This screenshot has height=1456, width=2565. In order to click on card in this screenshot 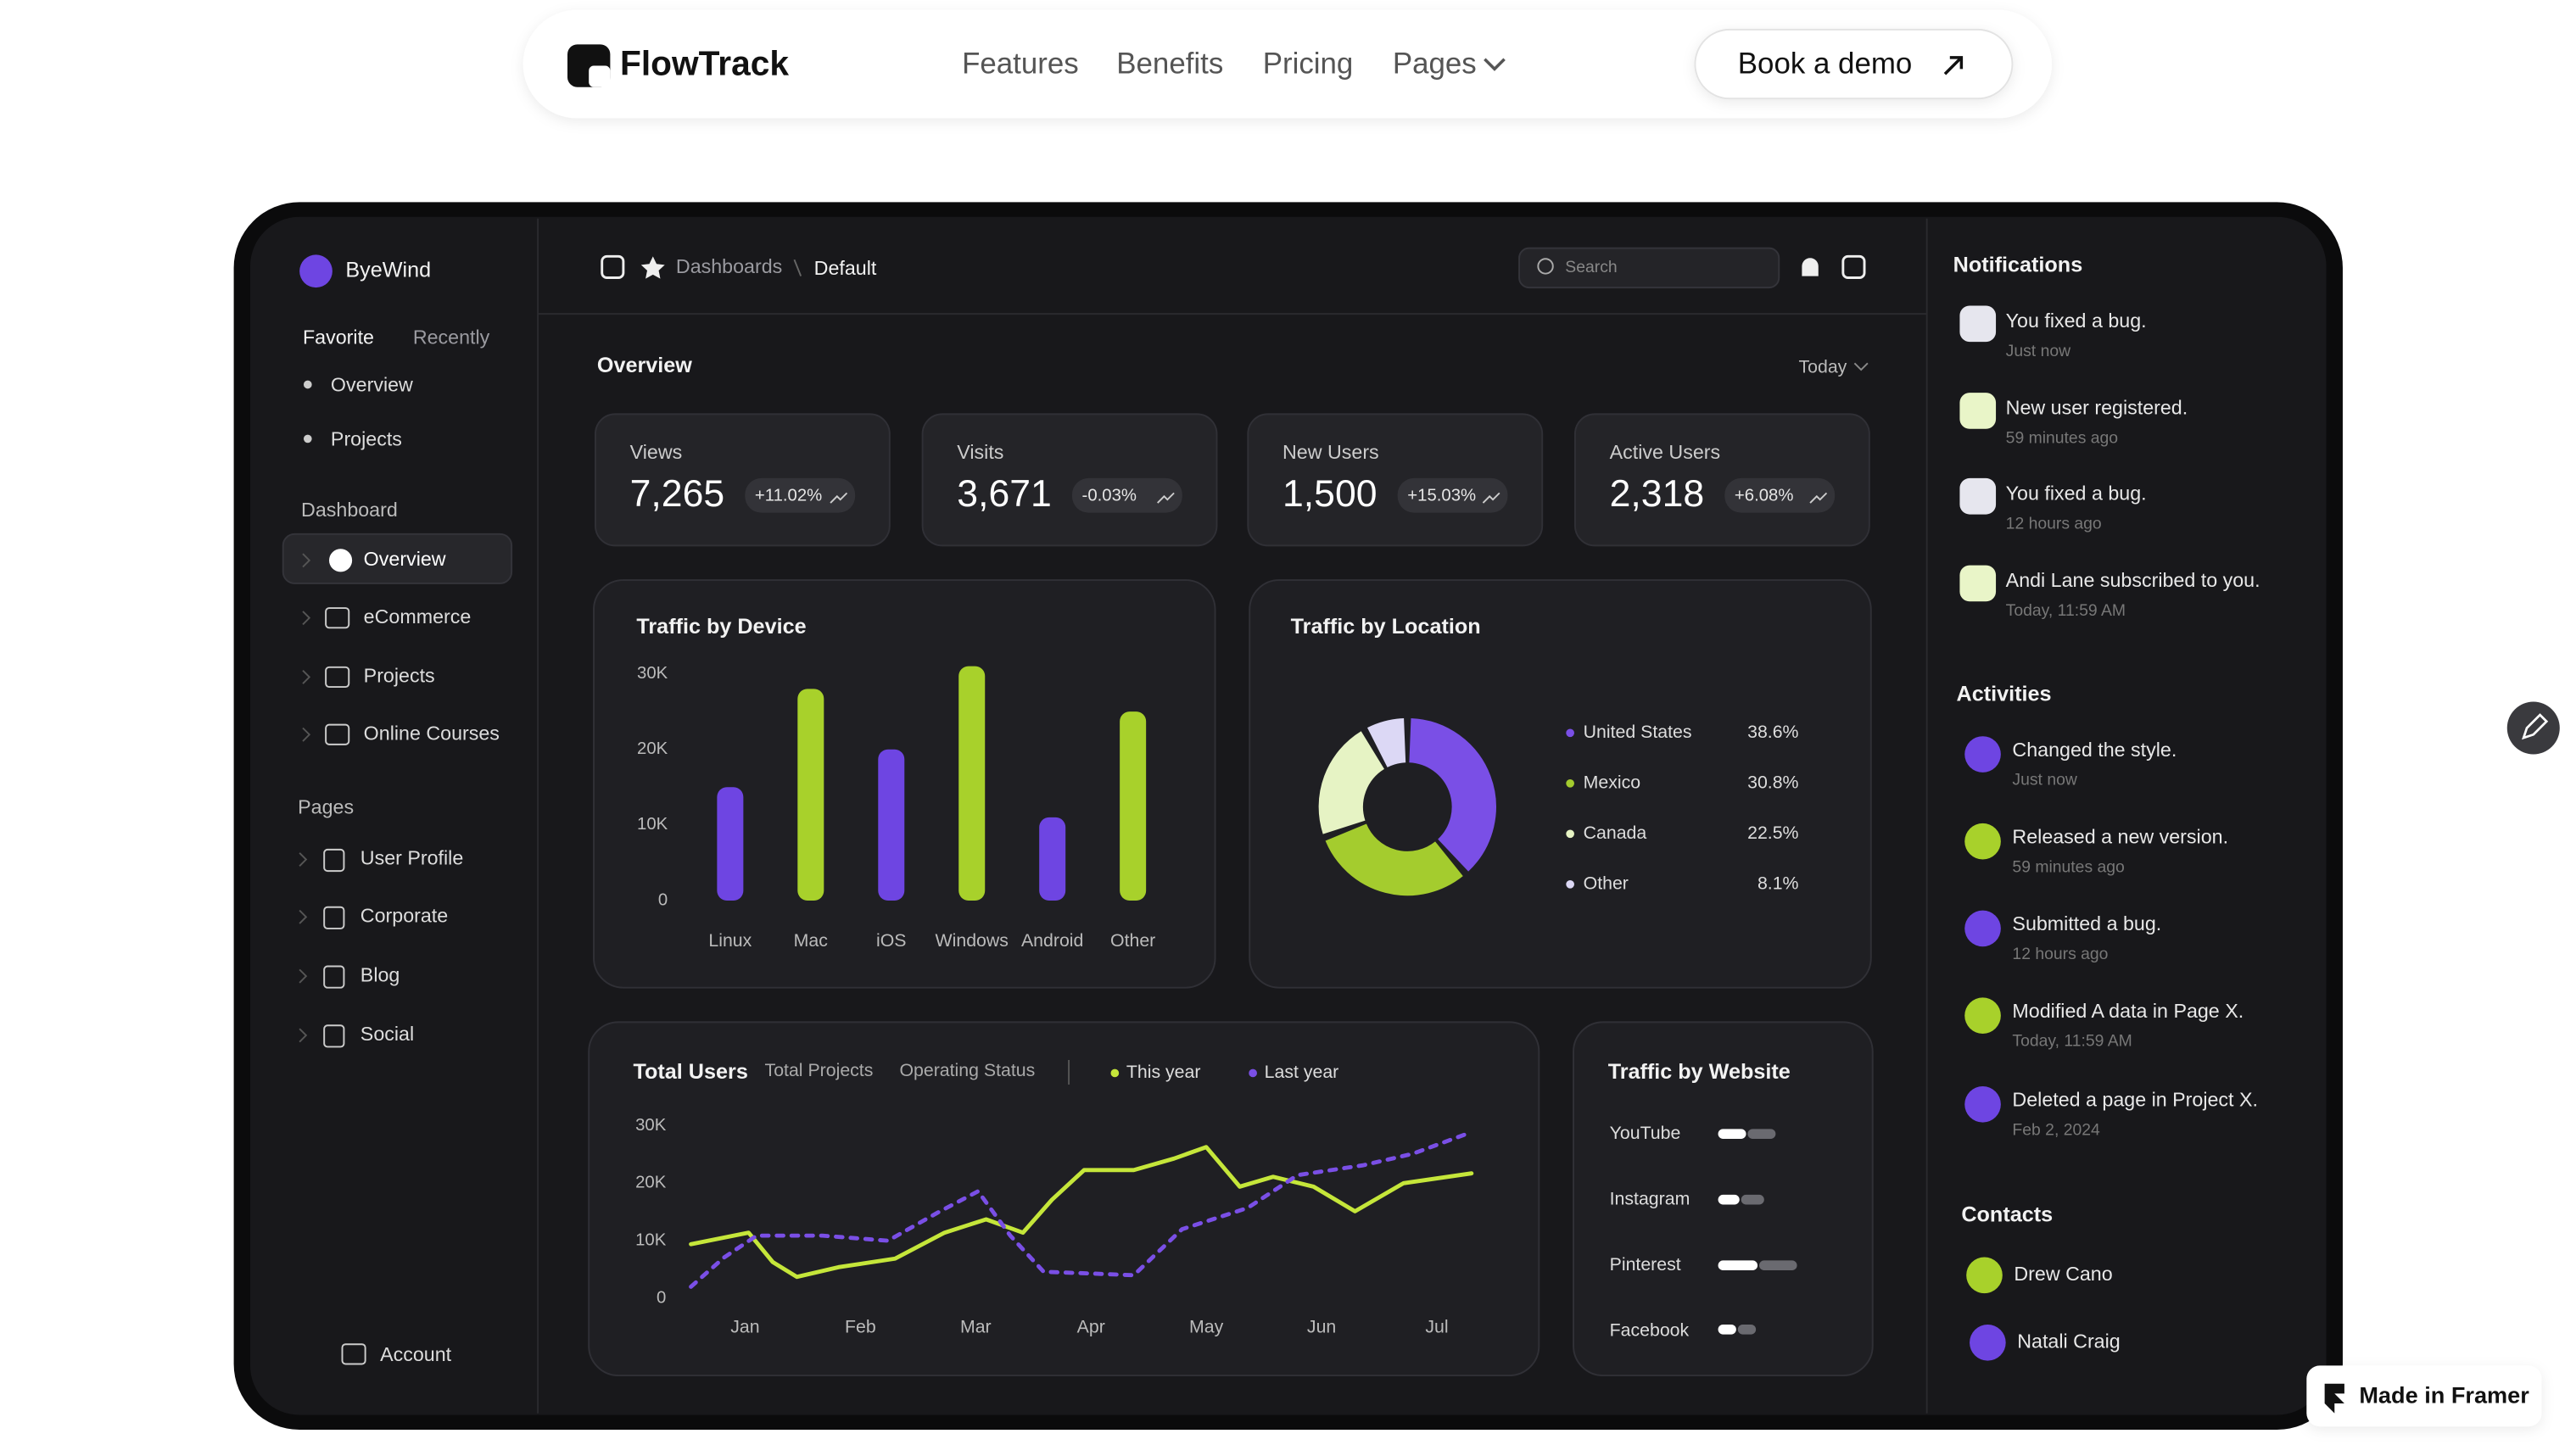, I will do `click(1064, 1199)`.